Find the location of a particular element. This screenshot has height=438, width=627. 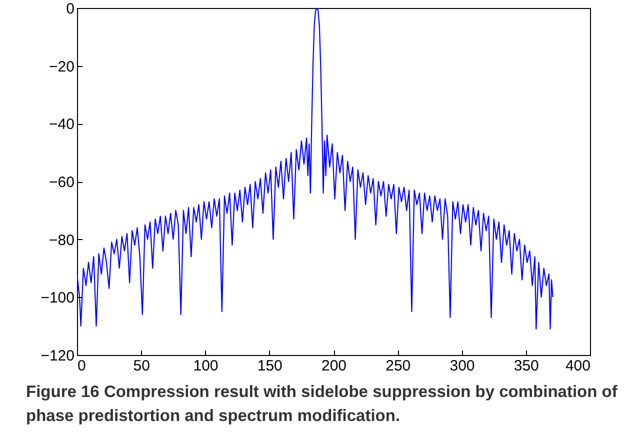

x-tick-label: 350 is located at coordinates (526, 366).